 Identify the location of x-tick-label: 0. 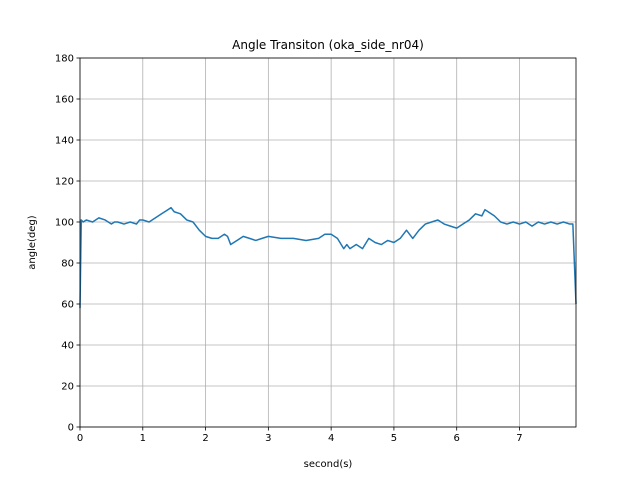
(80, 438).